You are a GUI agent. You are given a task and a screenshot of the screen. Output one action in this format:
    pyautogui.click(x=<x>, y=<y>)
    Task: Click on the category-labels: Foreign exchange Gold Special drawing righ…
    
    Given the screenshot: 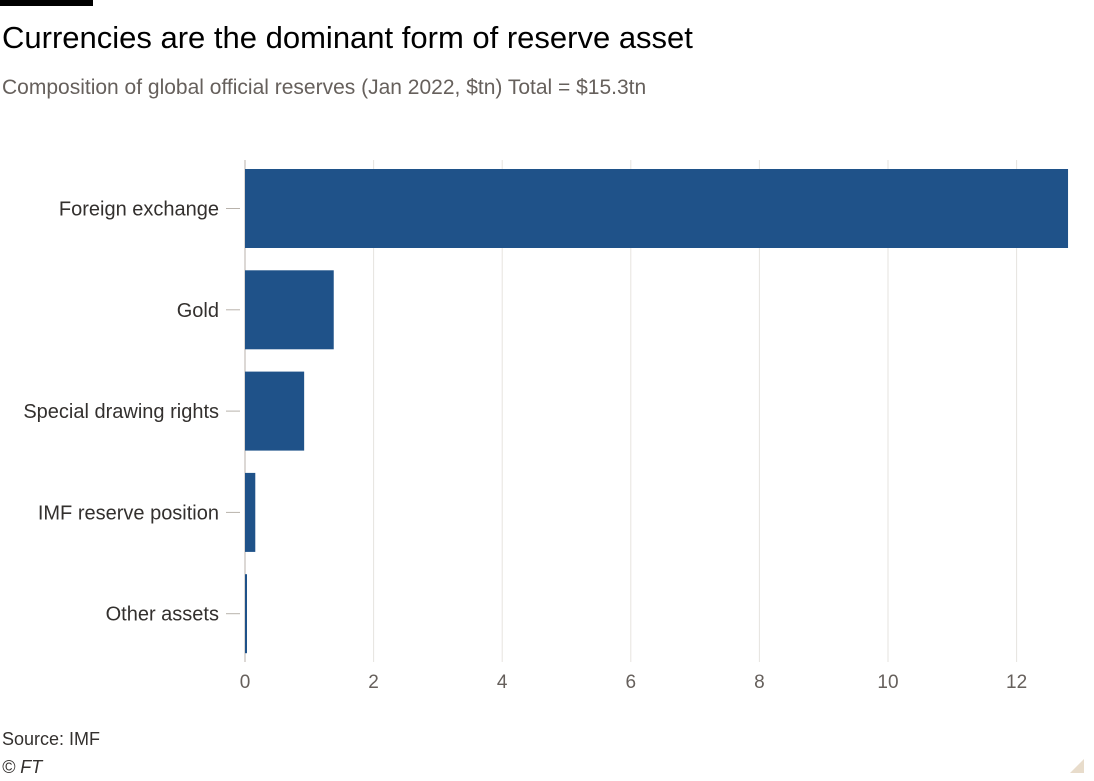 What is the action you would take?
    pyautogui.click(x=131, y=412)
    